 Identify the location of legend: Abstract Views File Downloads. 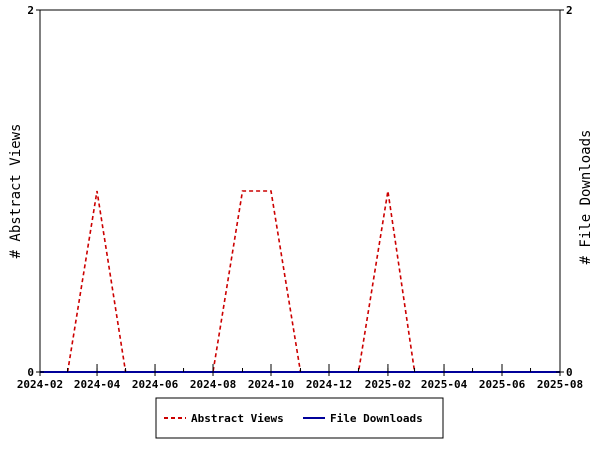
(299, 418).